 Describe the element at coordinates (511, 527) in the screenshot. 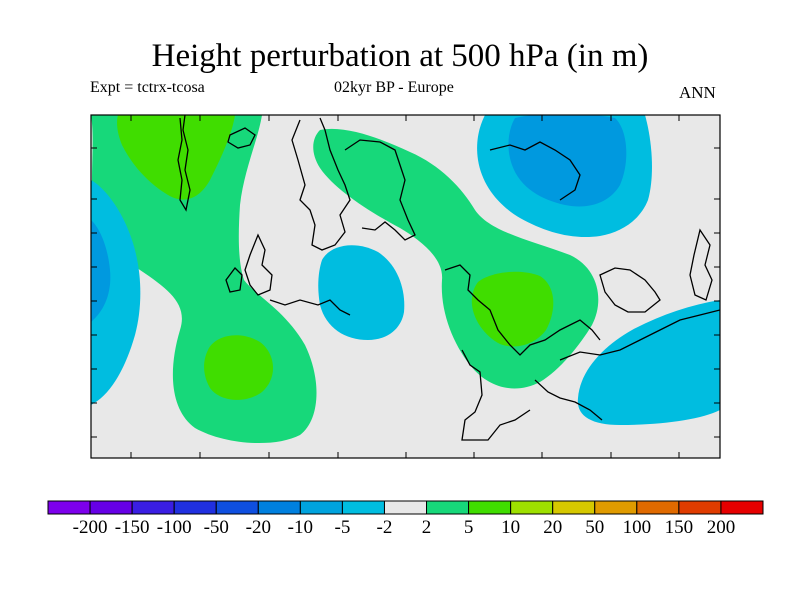

I see `colorbar-label: 10` at that location.